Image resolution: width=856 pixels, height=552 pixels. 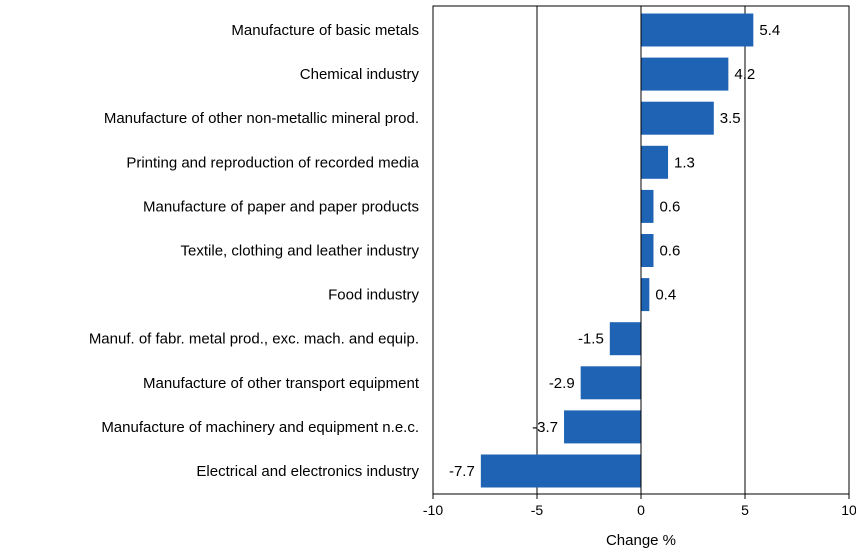 What do you see at coordinates (684, 162) in the screenshot?
I see `value-label: 1.3` at bounding box center [684, 162].